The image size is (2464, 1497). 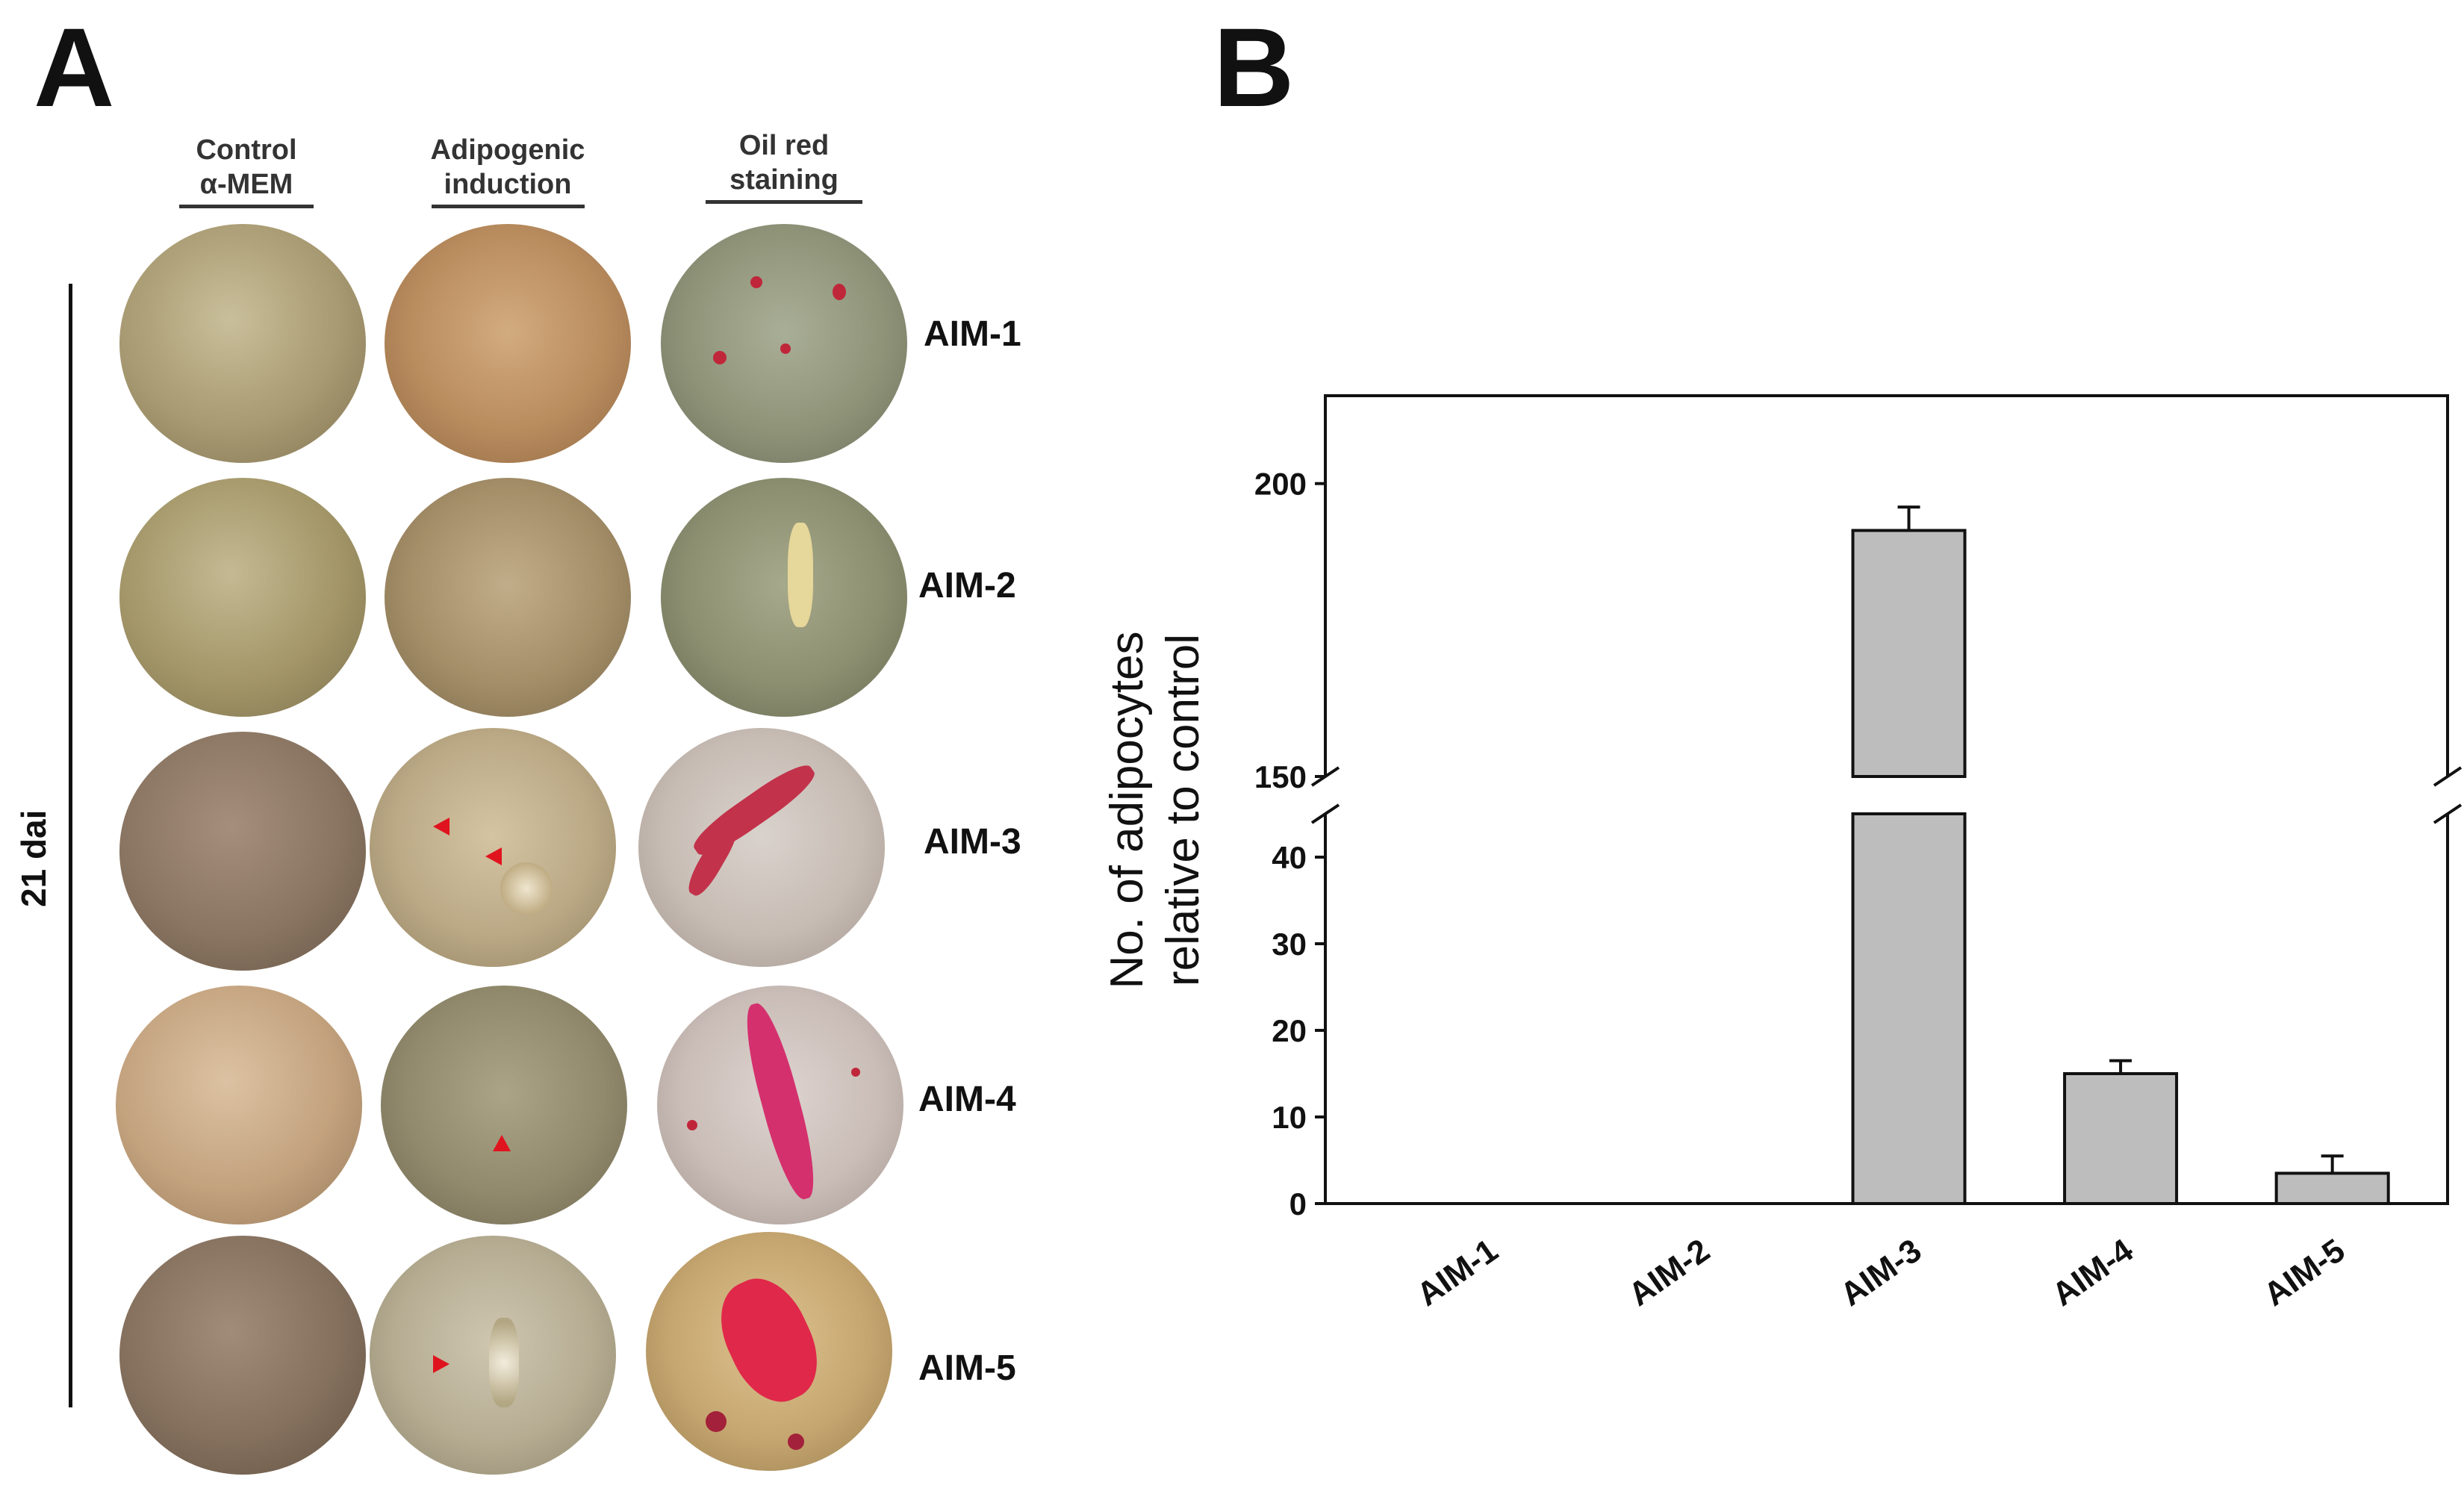 I want to click on row-label-aim4: AIM-4, so click(x=967, y=1099).